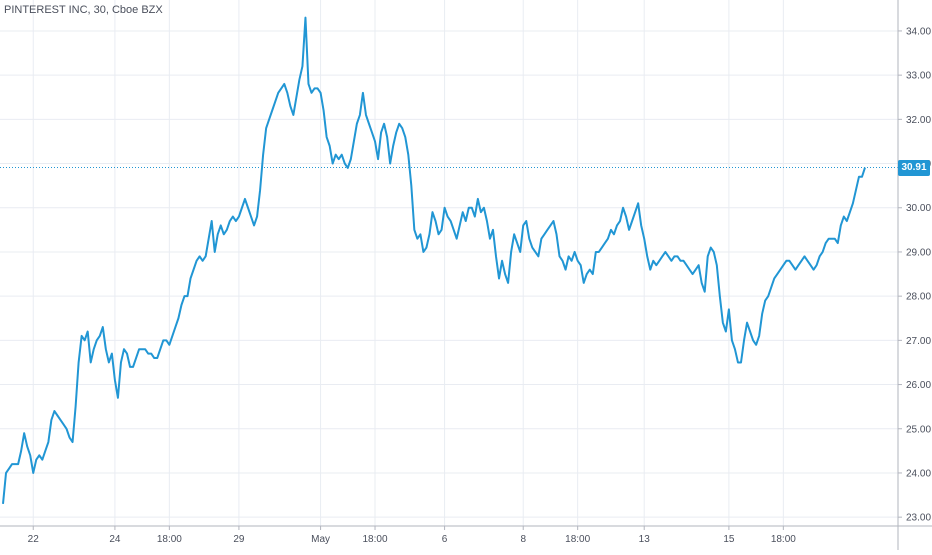  I want to click on y-tick-label: 28.00, so click(918, 297).